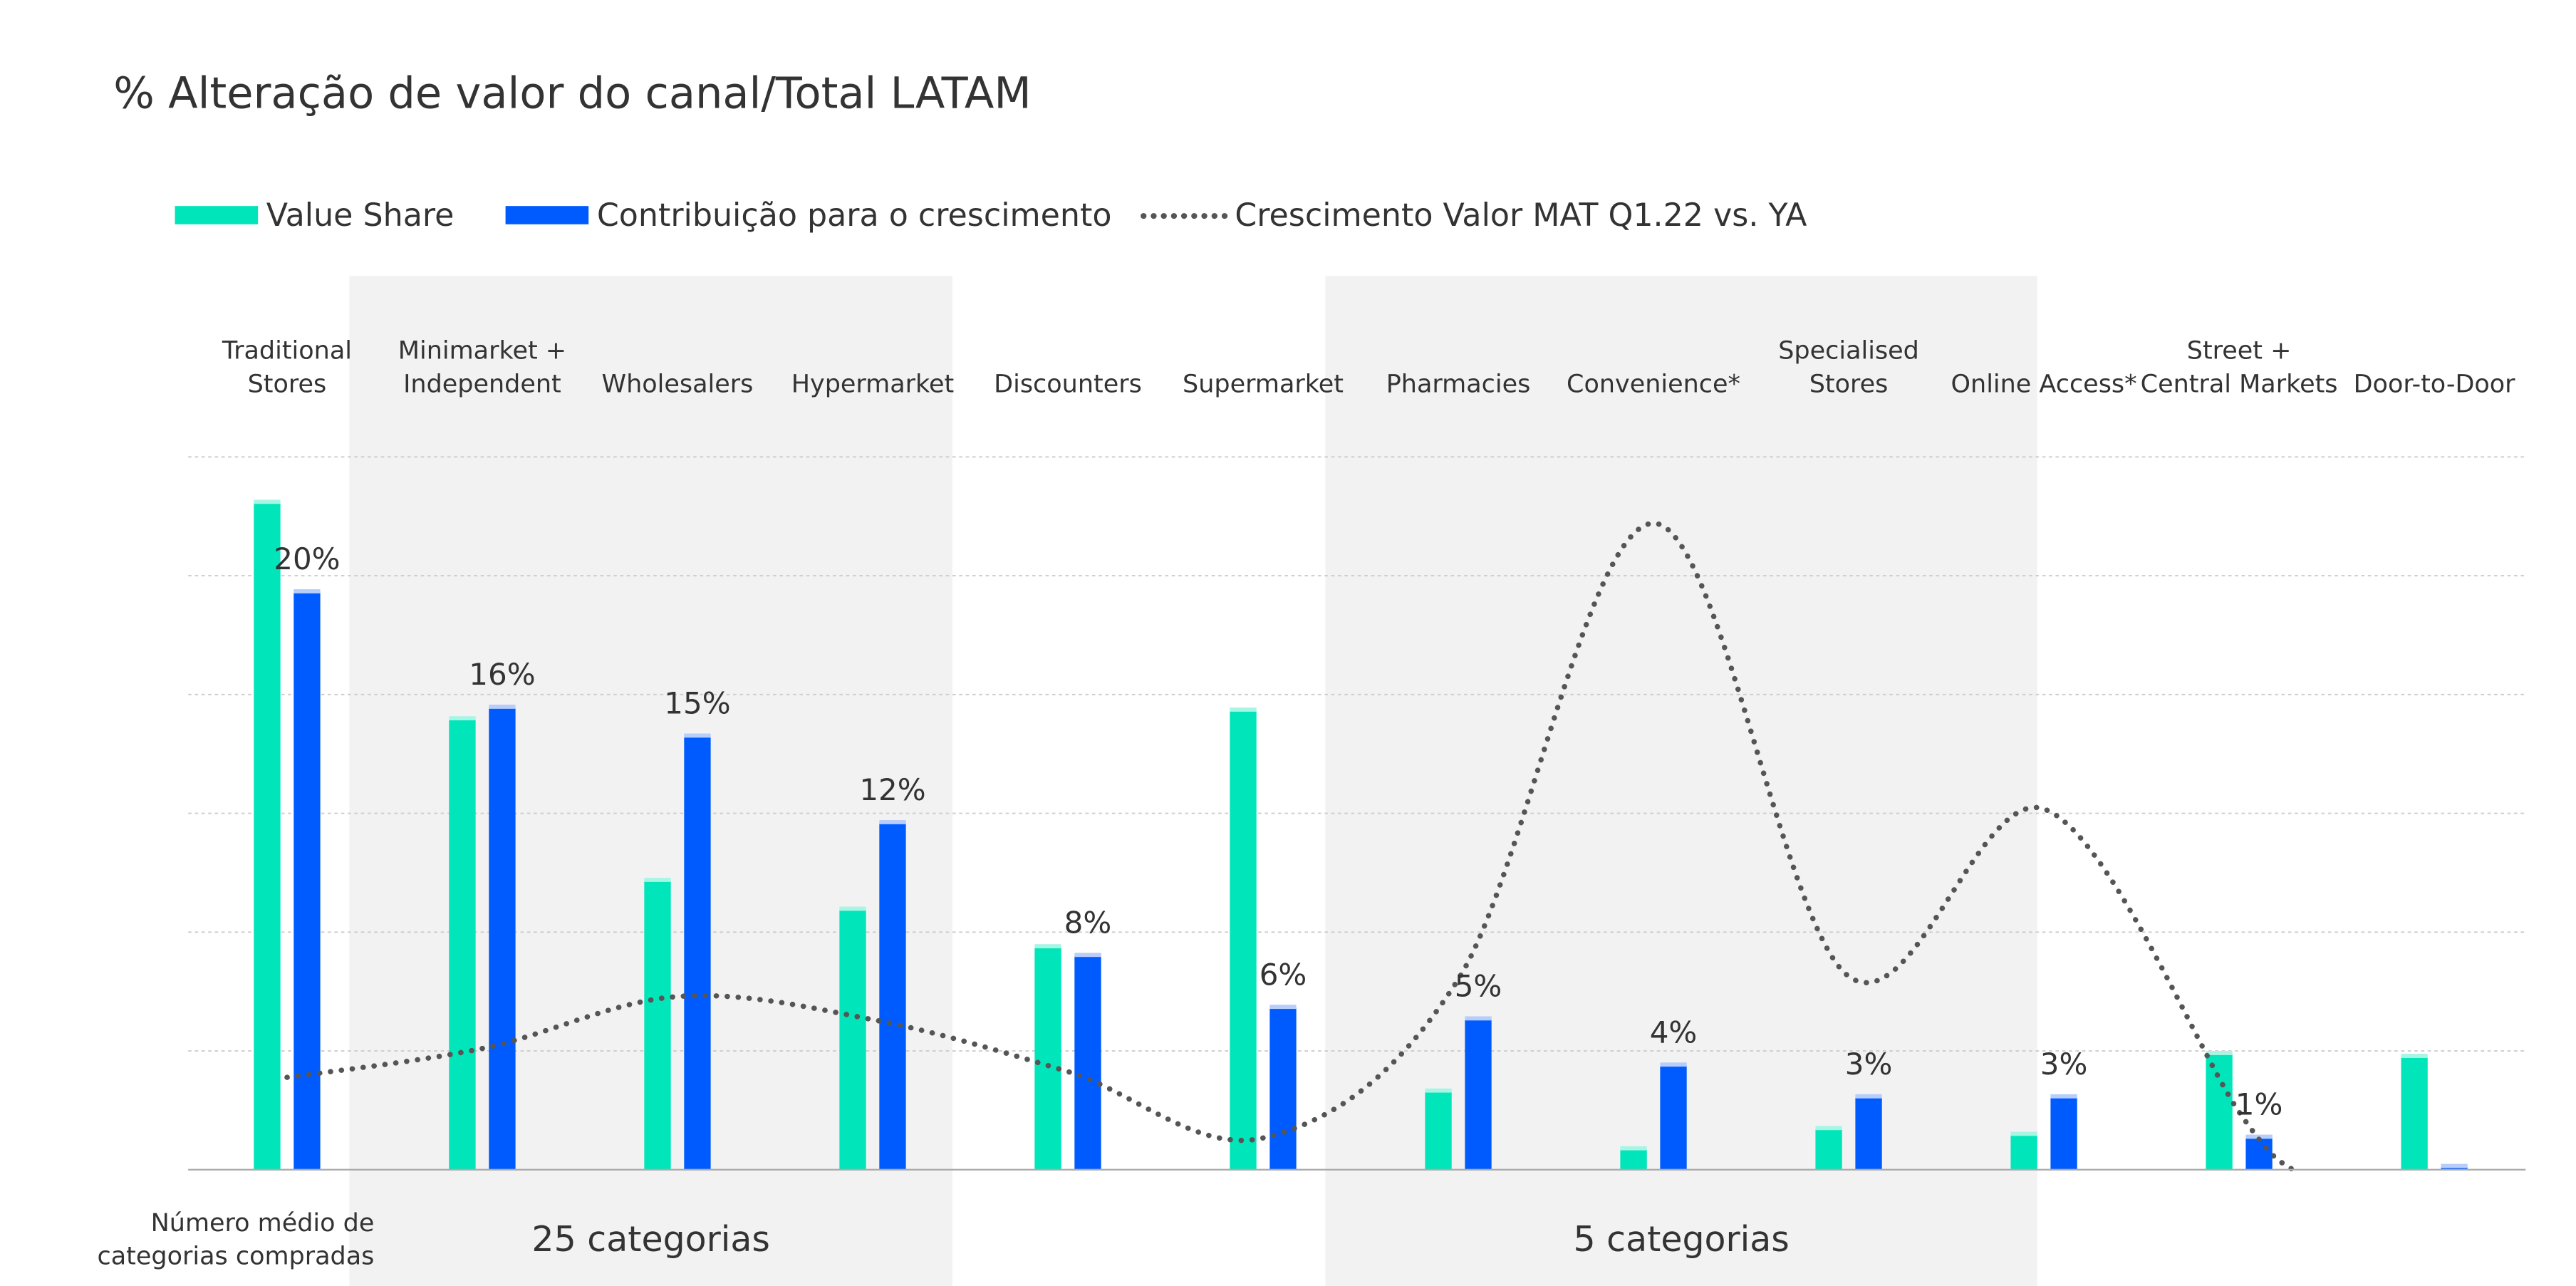 The width and height of the screenshot is (2576, 1286). I want to click on category-label: Street +, so click(2239, 351).